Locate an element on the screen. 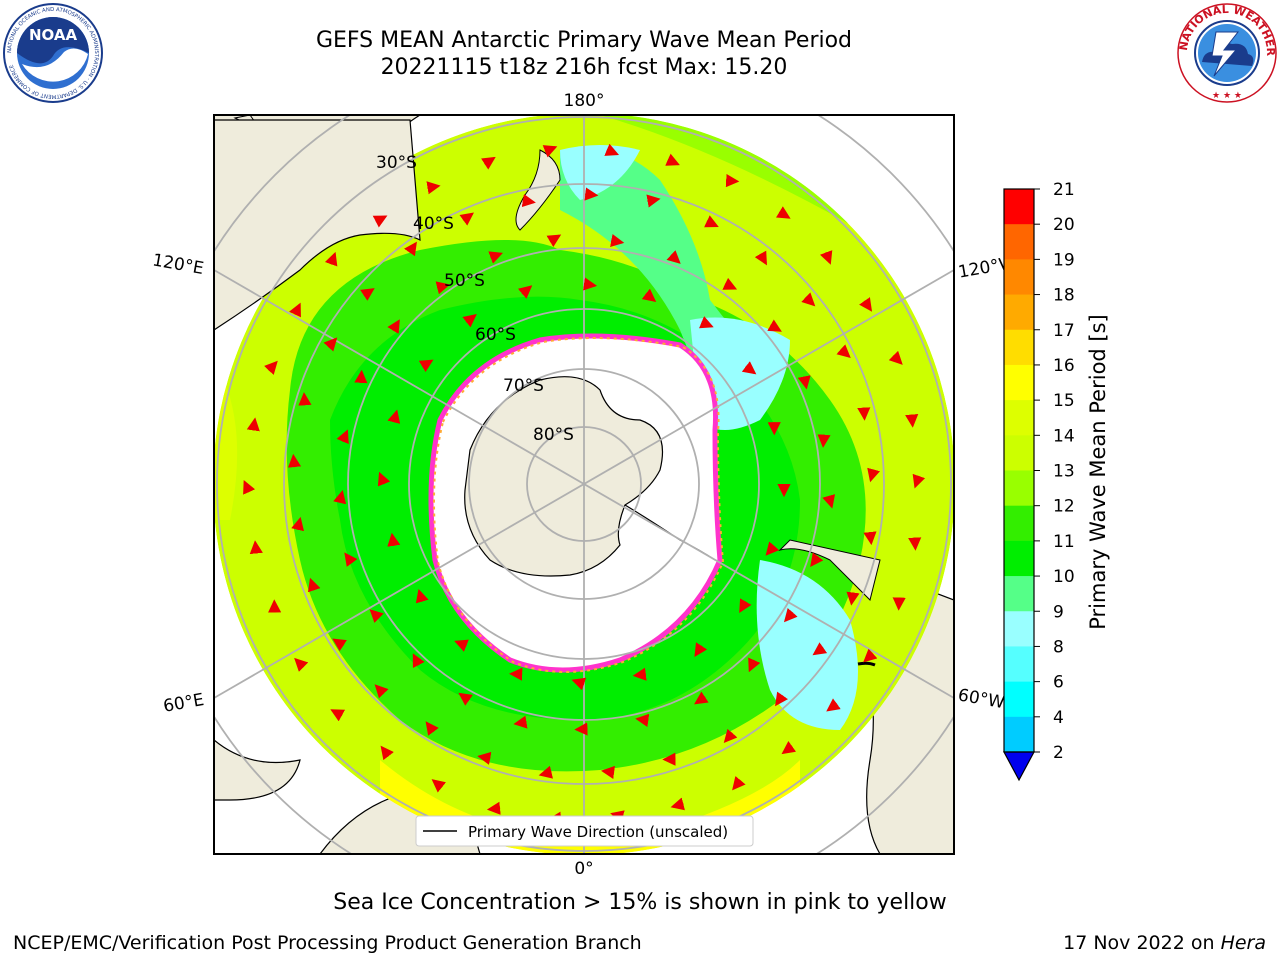 This screenshot has width=1280, height=960. lon-label-180: 180° is located at coordinates (584, 101).